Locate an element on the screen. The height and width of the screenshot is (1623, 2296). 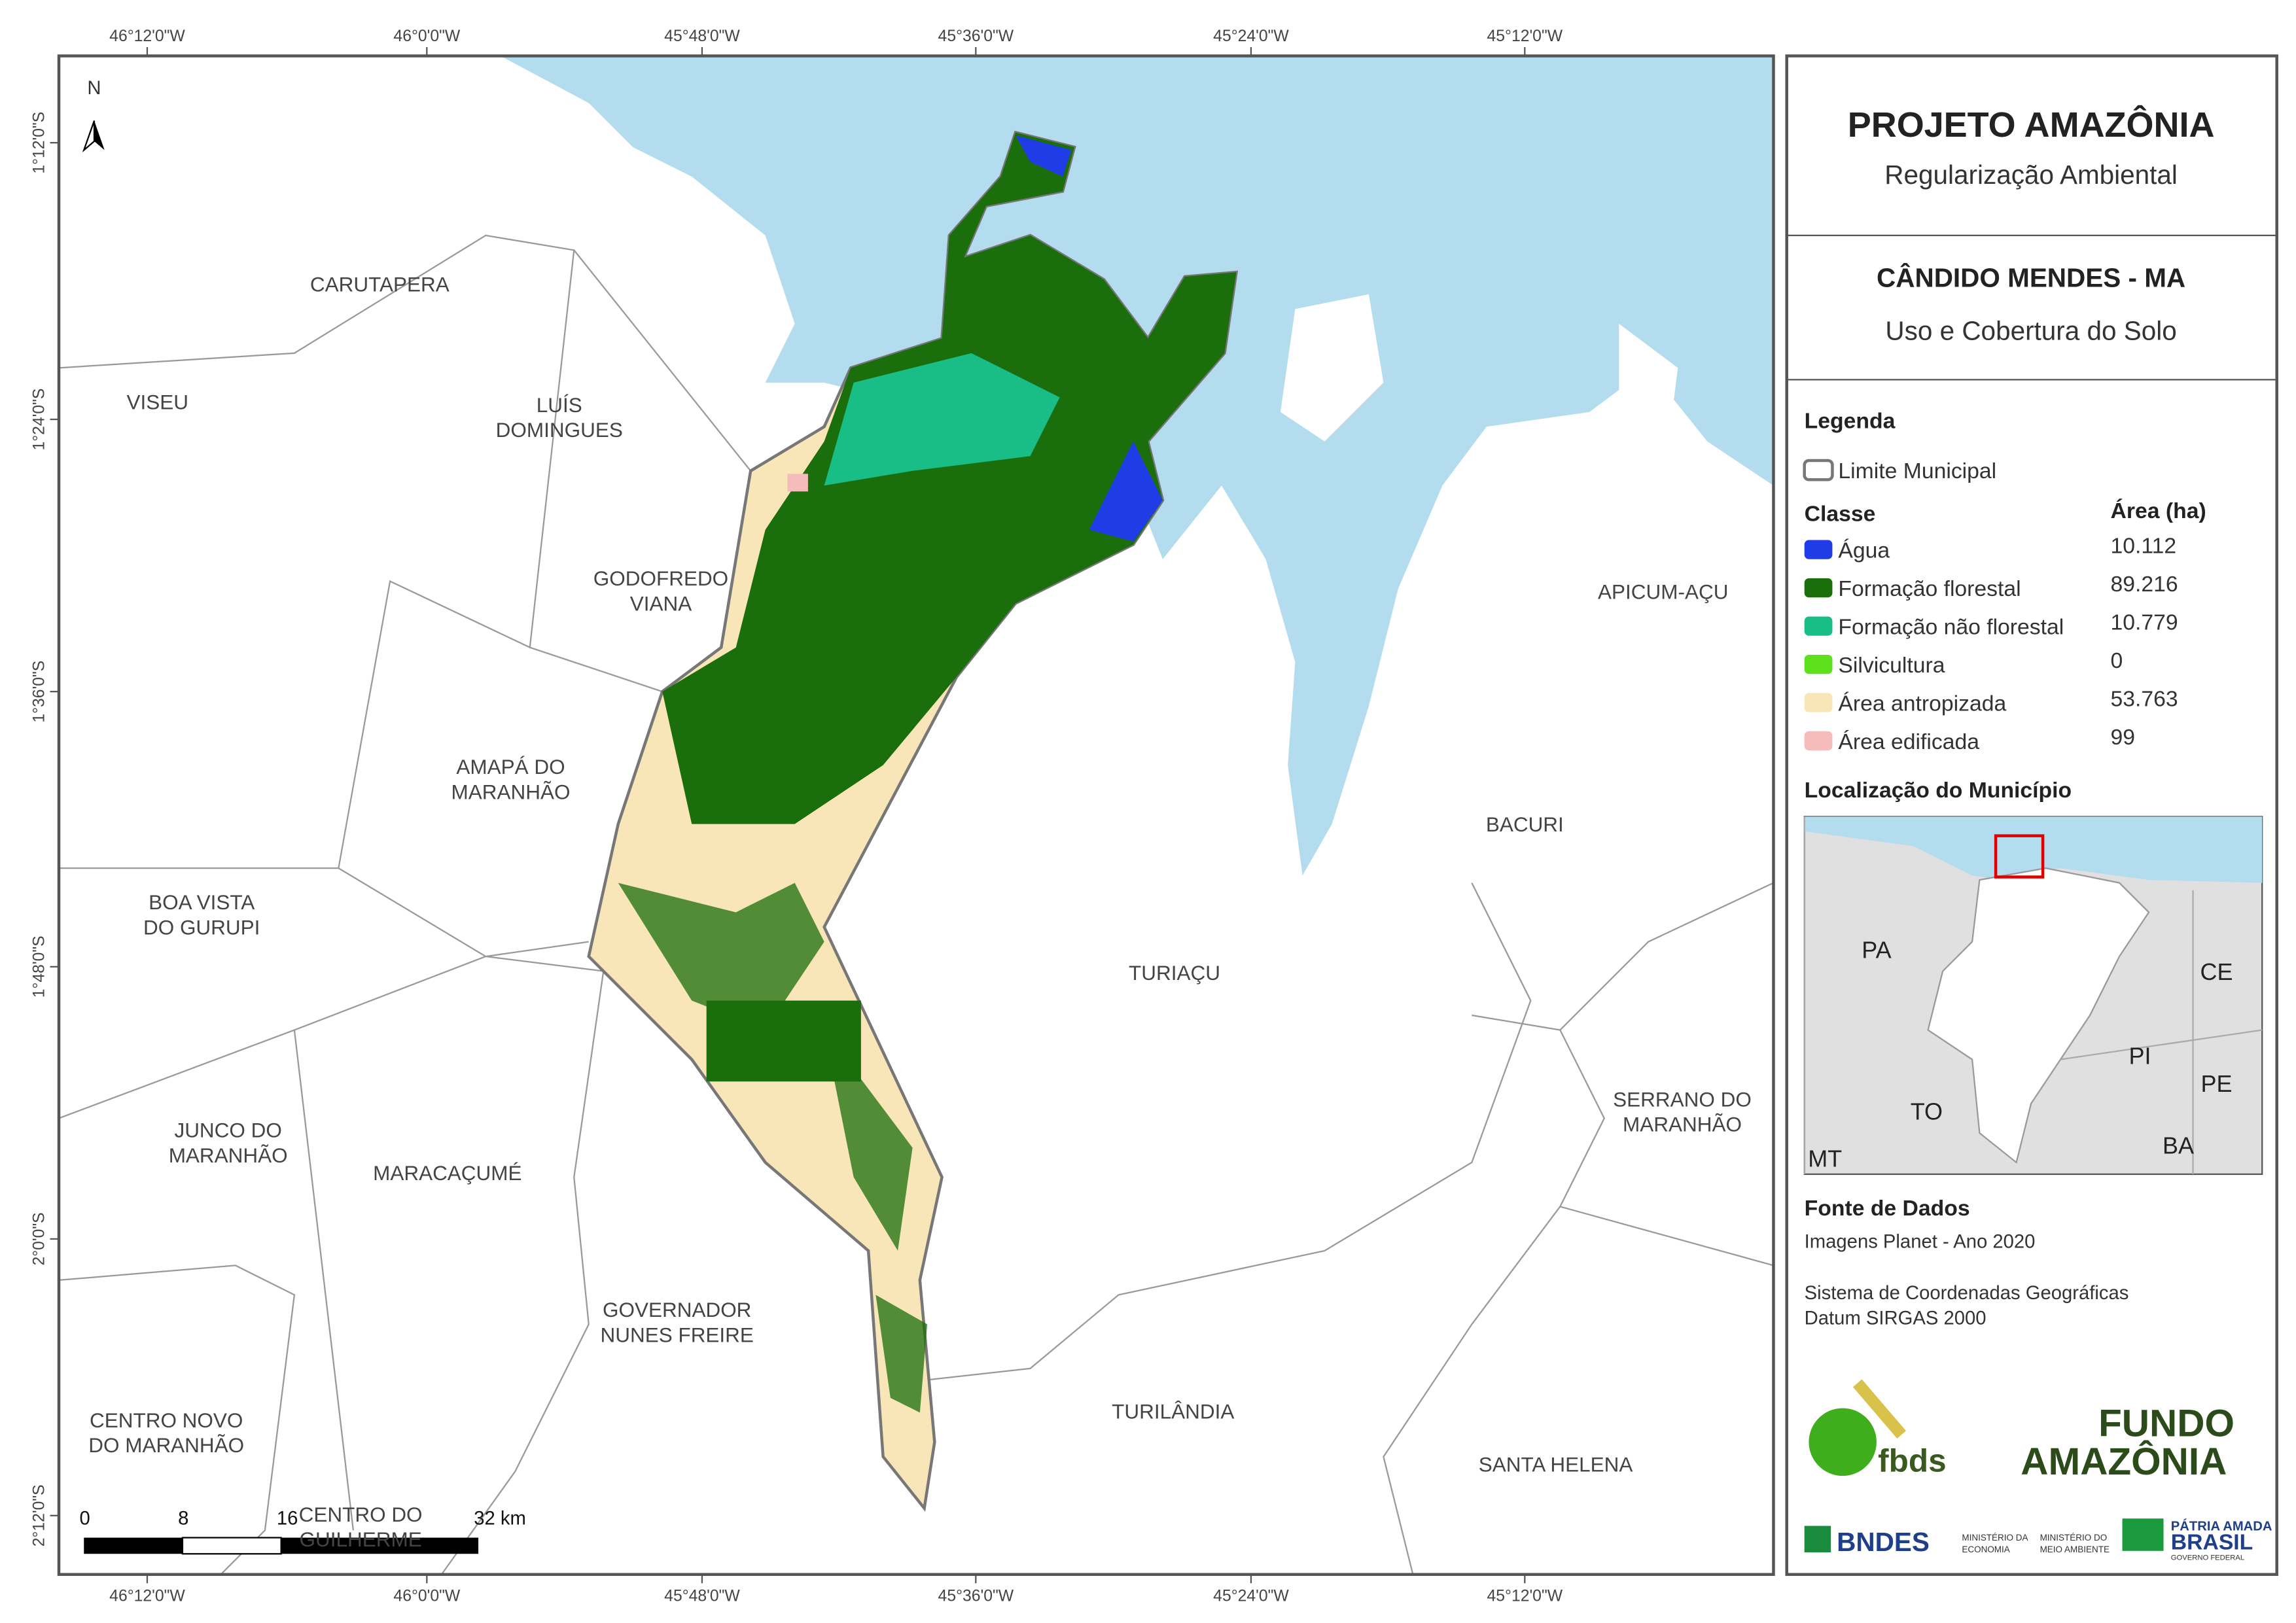
logo-text: GOVERNO FEDERAL is located at coordinates (2207, 1558).